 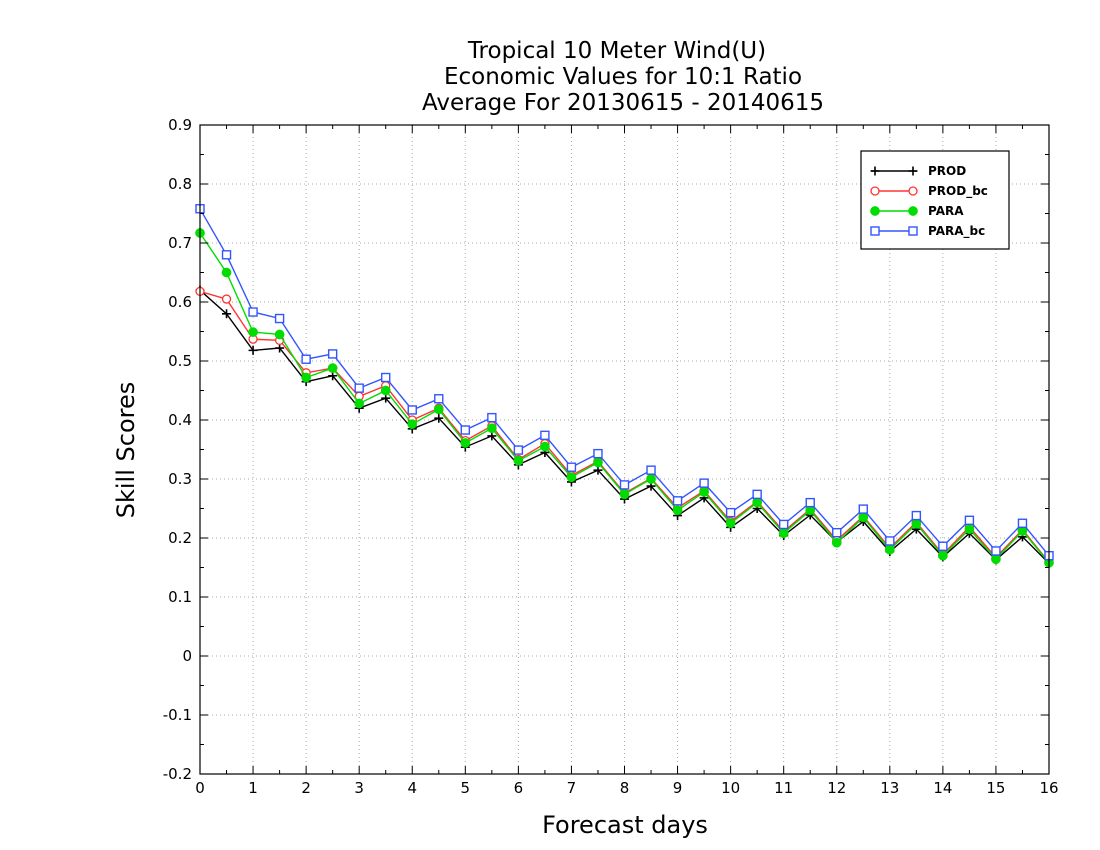 I want to click on legend-entry-prod-bc: PROD_bc, so click(x=929, y=191).